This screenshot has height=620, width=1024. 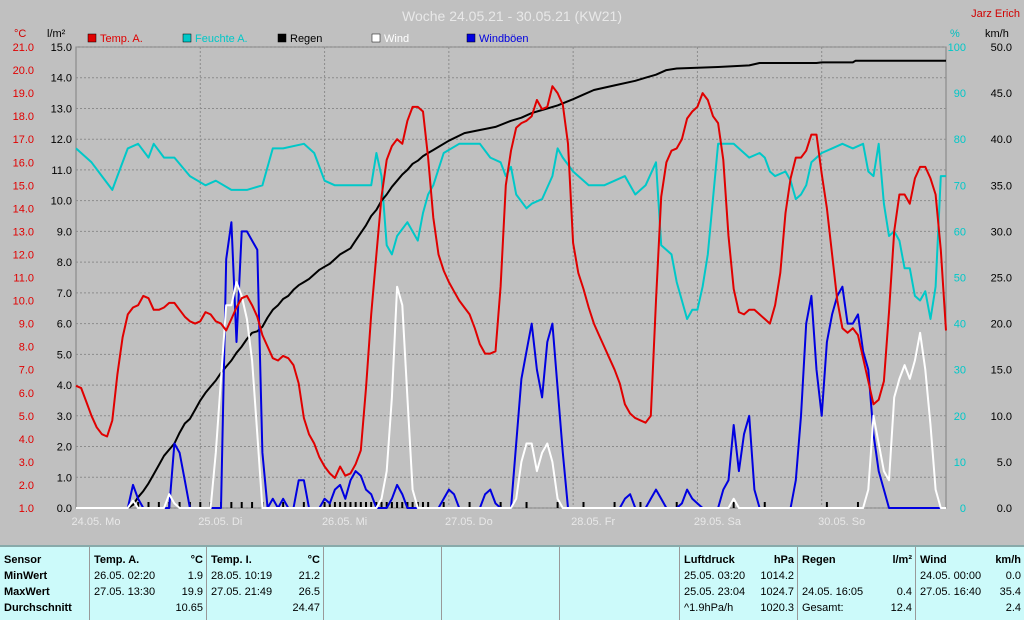 I want to click on x-tick-label: 24.05. Mo, so click(x=96, y=522).